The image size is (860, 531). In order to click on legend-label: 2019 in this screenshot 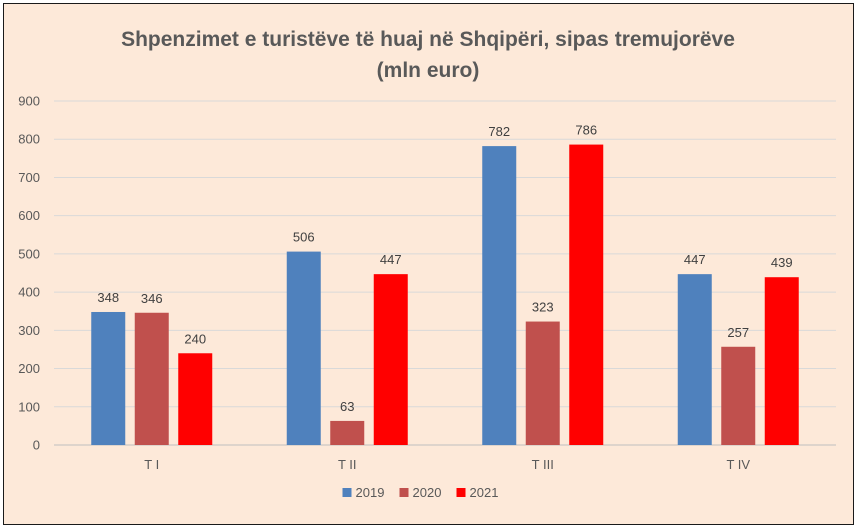, I will do `click(370, 492)`.